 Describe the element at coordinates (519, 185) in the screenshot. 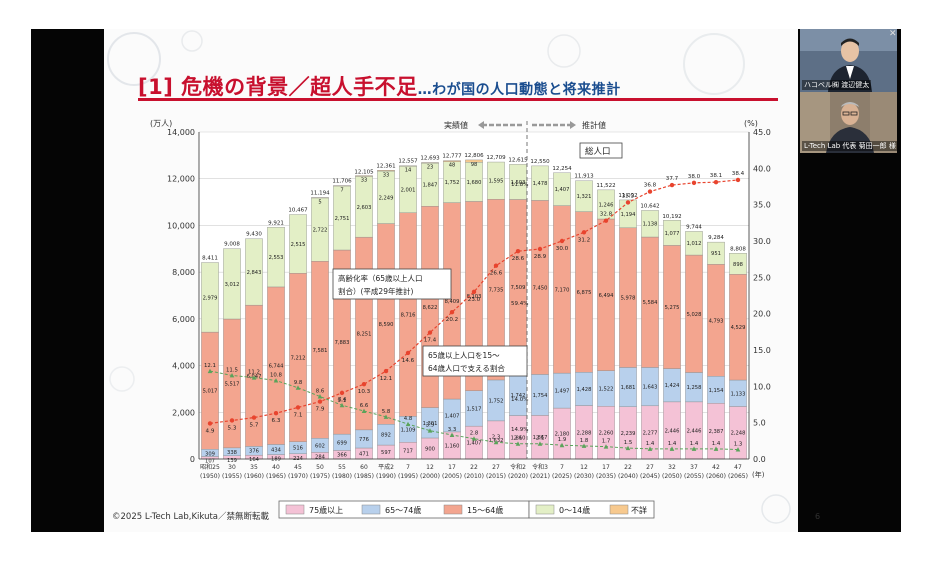

I see `share-0to14-label: 11.8%` at that location.